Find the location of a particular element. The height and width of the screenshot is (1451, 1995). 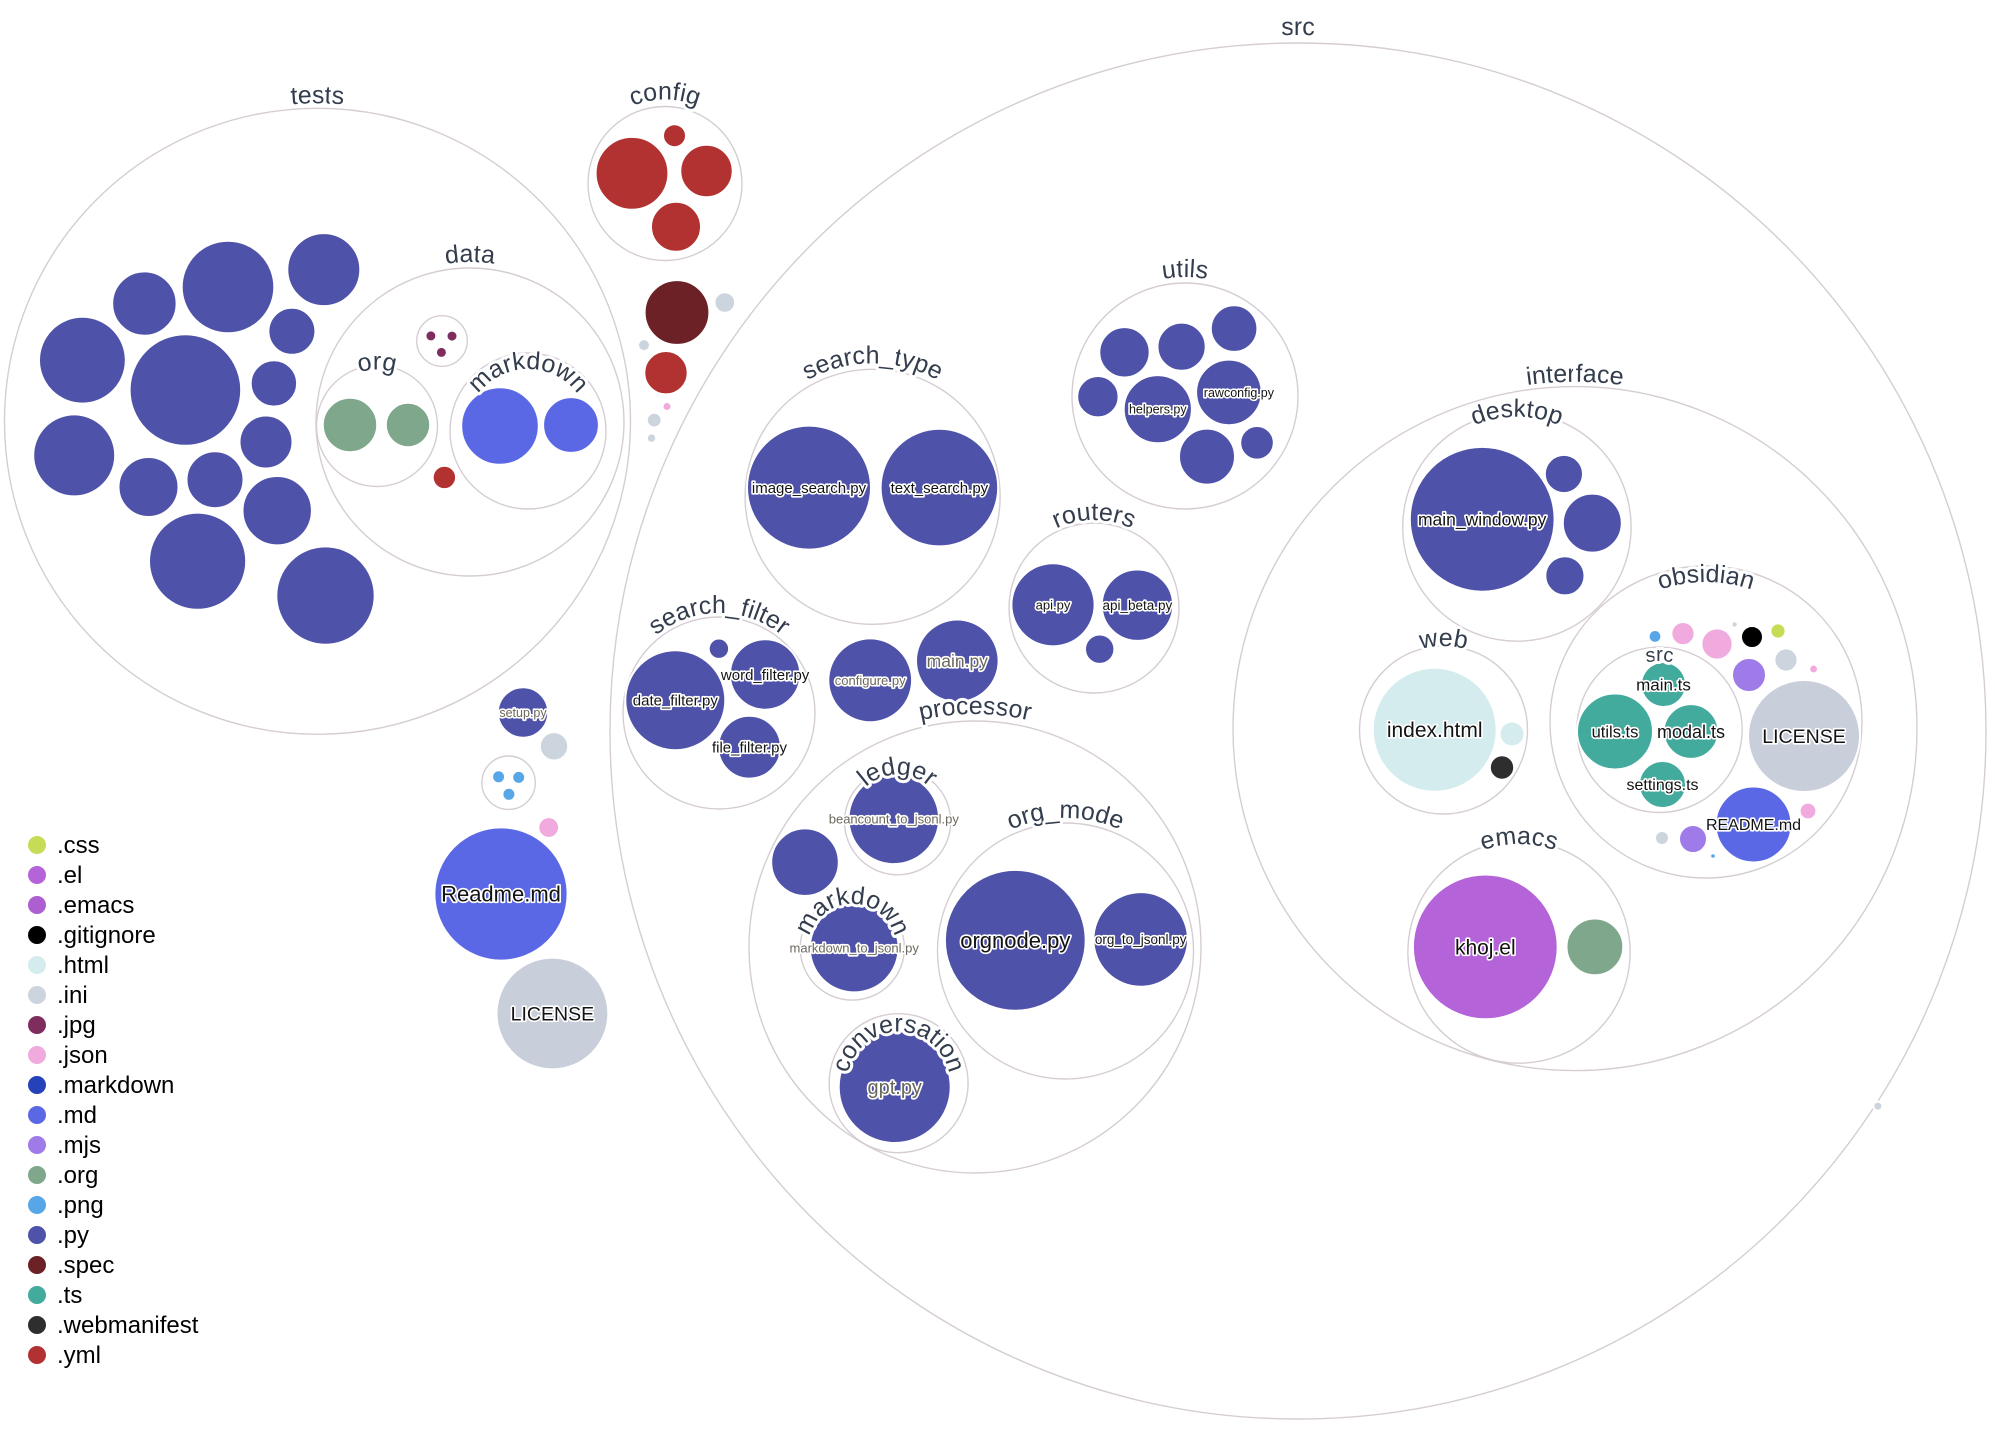

file-label-README.md: README.md is located at coordinates (1753, 825).